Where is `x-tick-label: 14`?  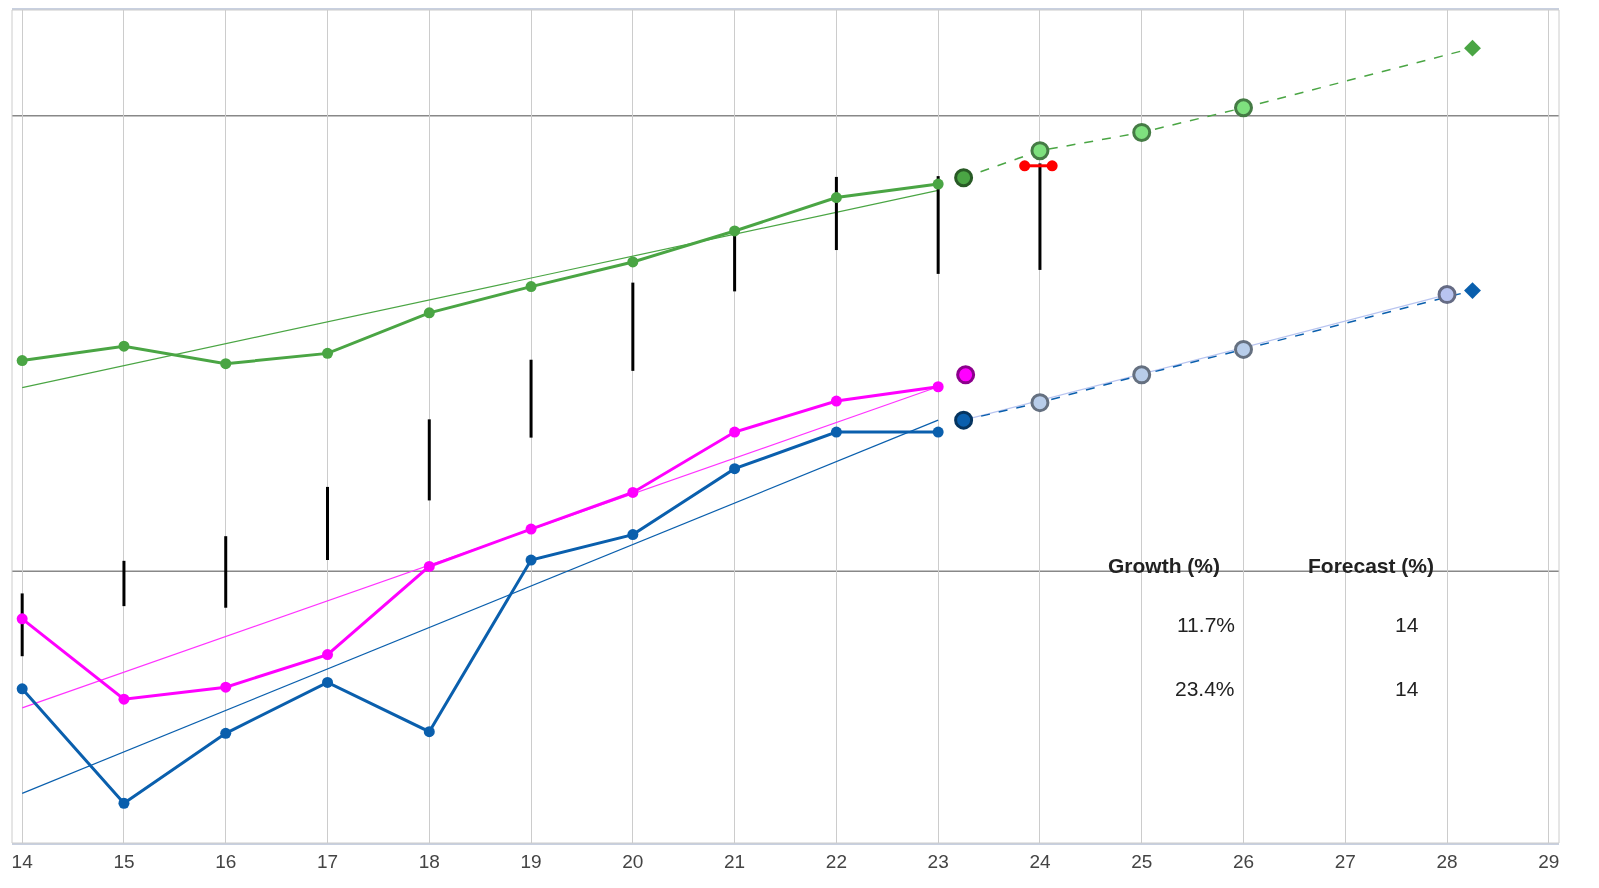
x-tick-label: 14 is located at coordinates (22, 861).